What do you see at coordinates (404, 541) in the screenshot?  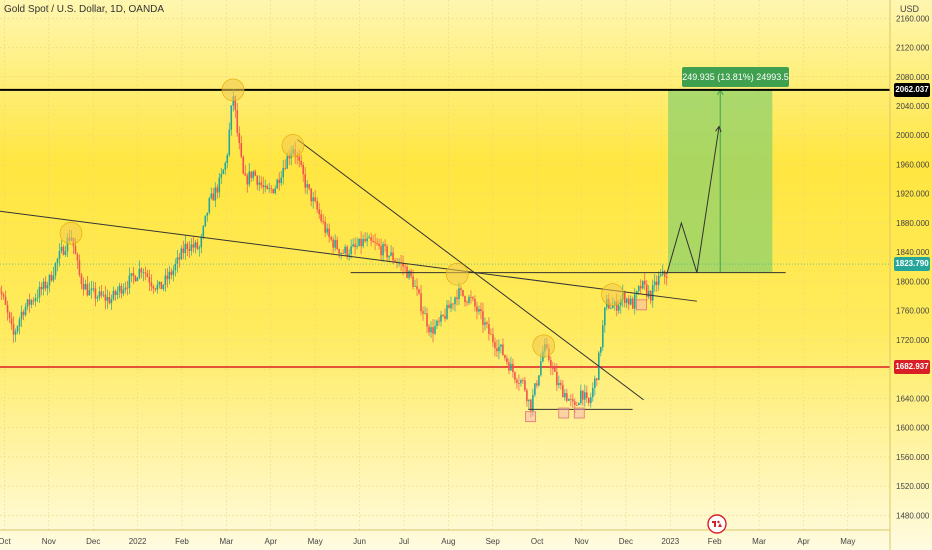 I see `x-tick-label: Jul` at bounding box center [404, 541].